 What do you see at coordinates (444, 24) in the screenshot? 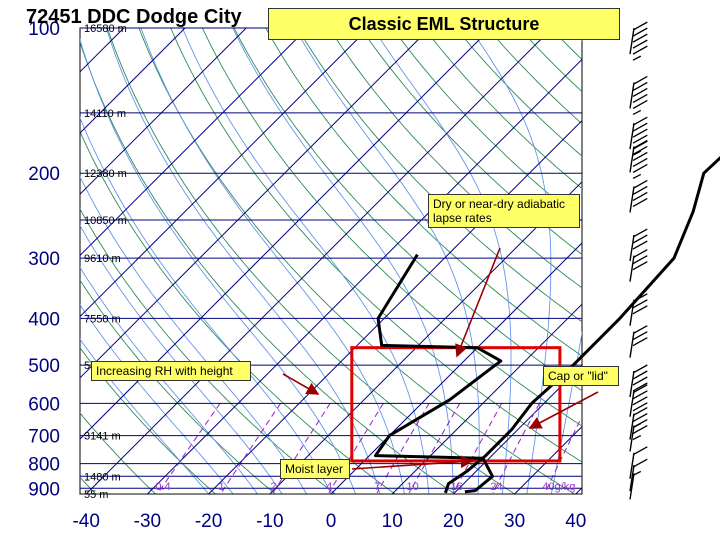
I see `chart-title: Classic EML Structure` at bounding box center [444, 24].